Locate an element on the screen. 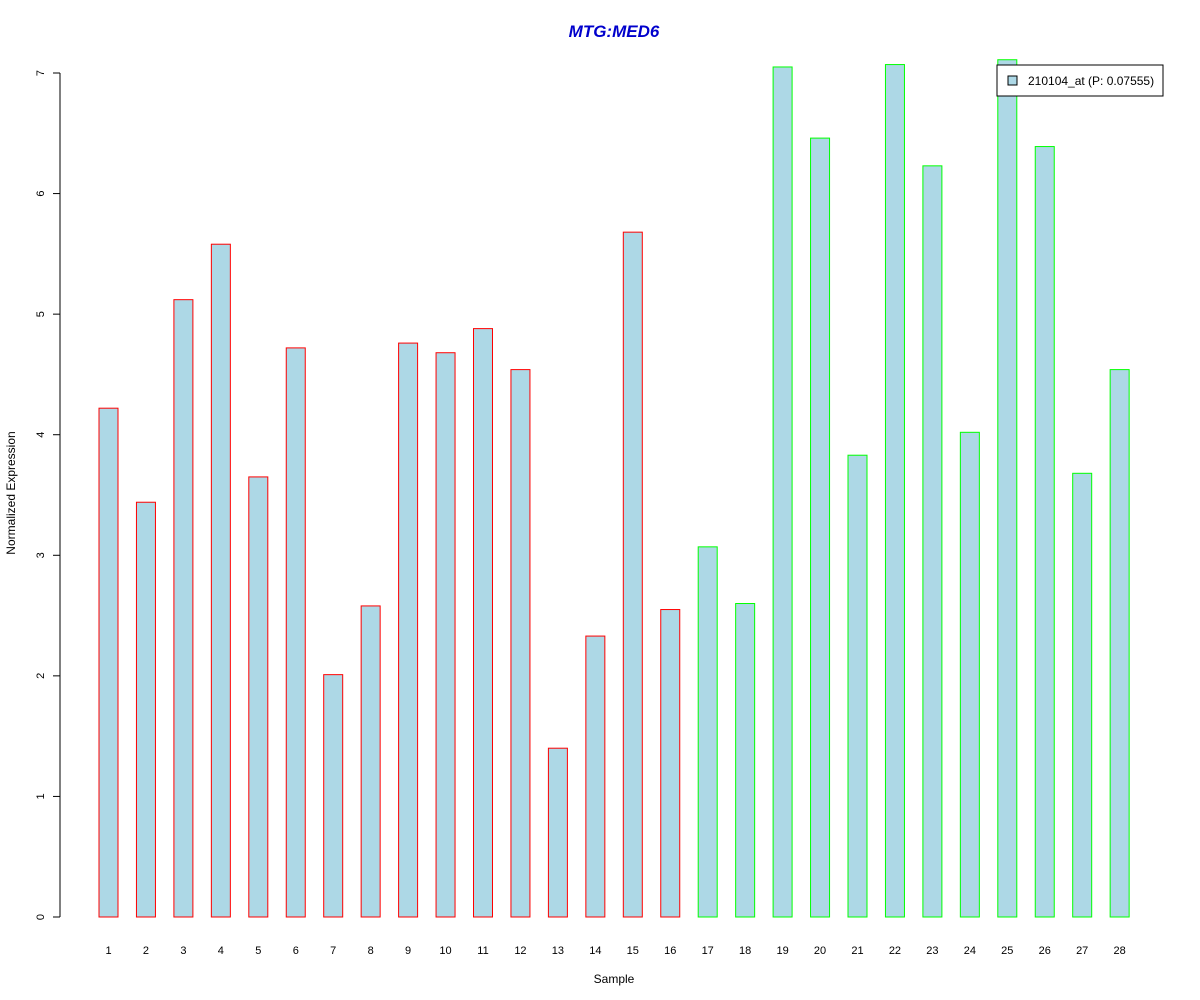 The height and width of the screenshot is (1000, 1200). x-tick-label: 9 is located at coordinates (408, 951).